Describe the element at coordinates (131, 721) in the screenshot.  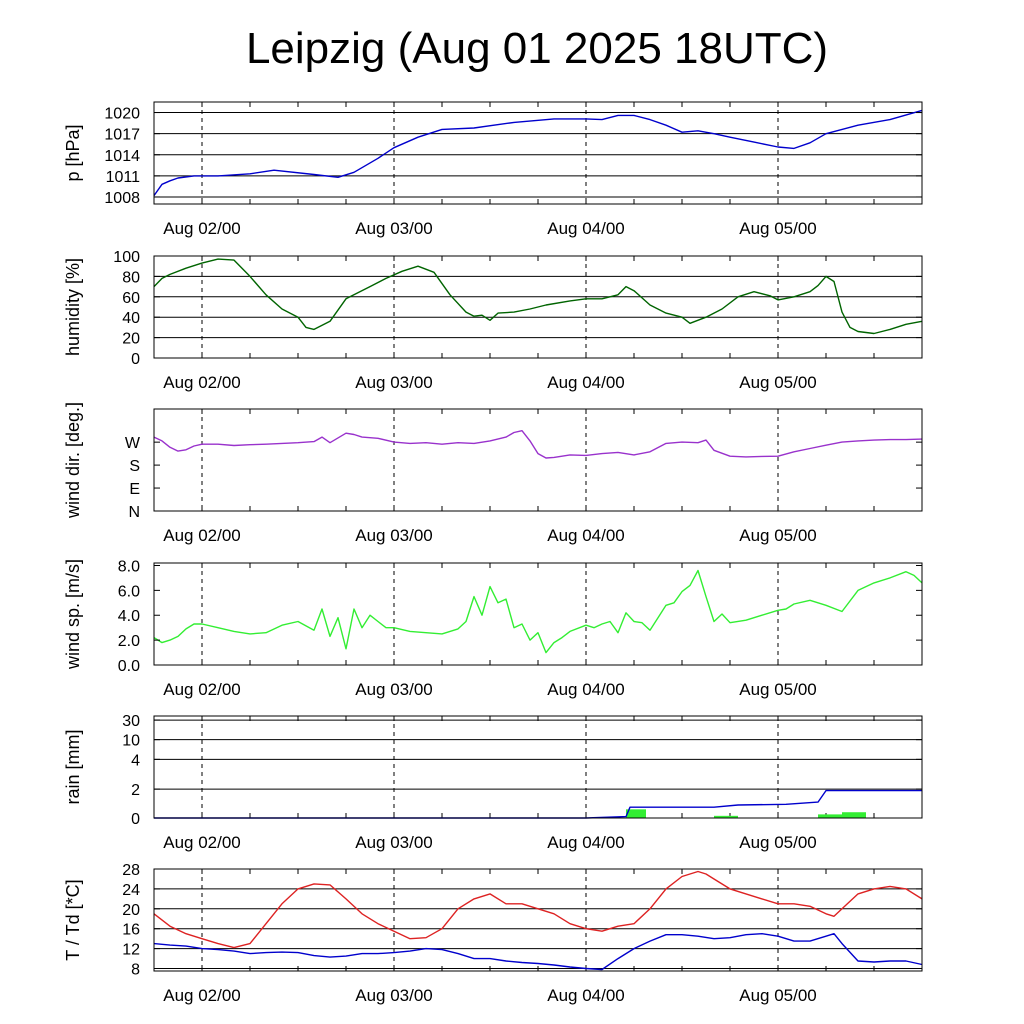
I see `y-tick-label: 30` at that location.